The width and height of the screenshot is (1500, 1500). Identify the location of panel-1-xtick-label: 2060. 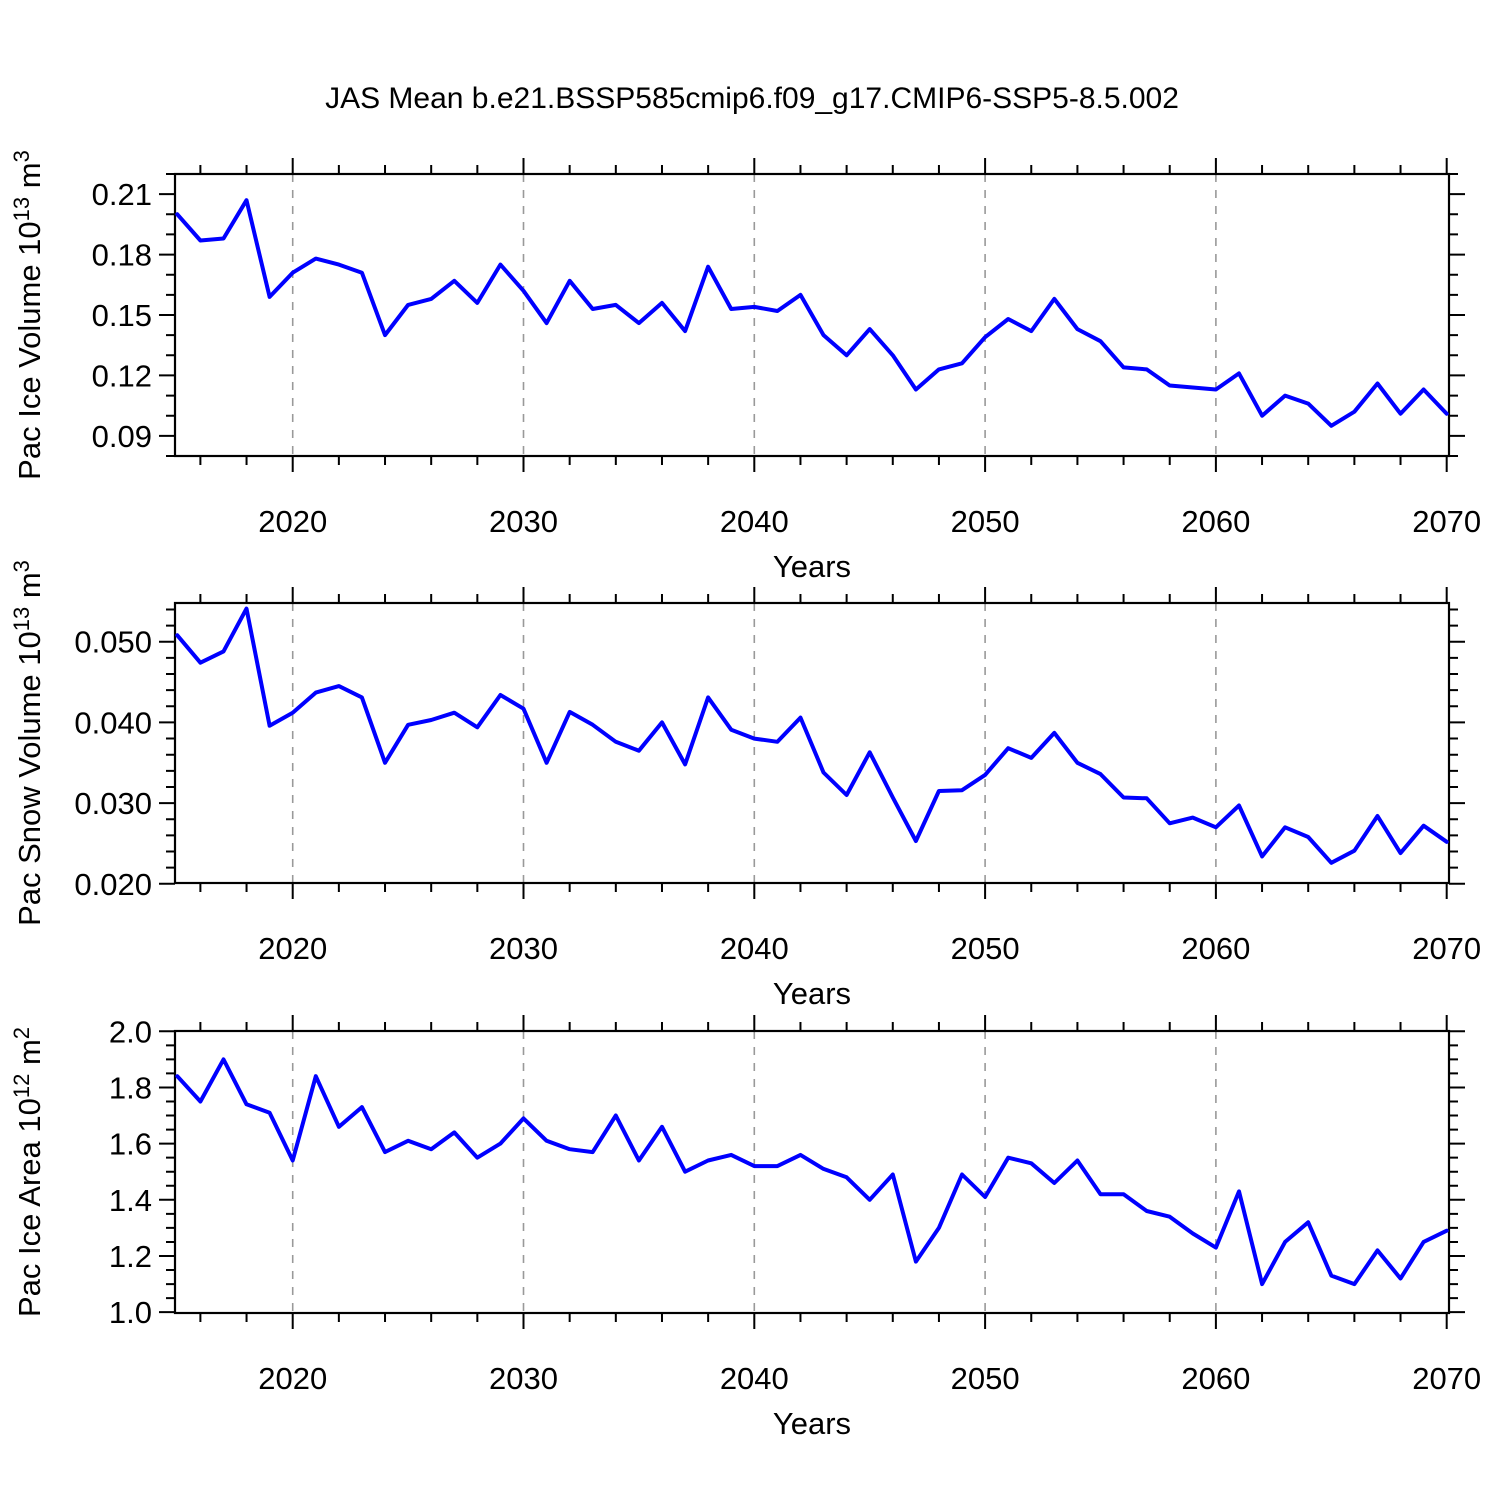
(1215, 521).